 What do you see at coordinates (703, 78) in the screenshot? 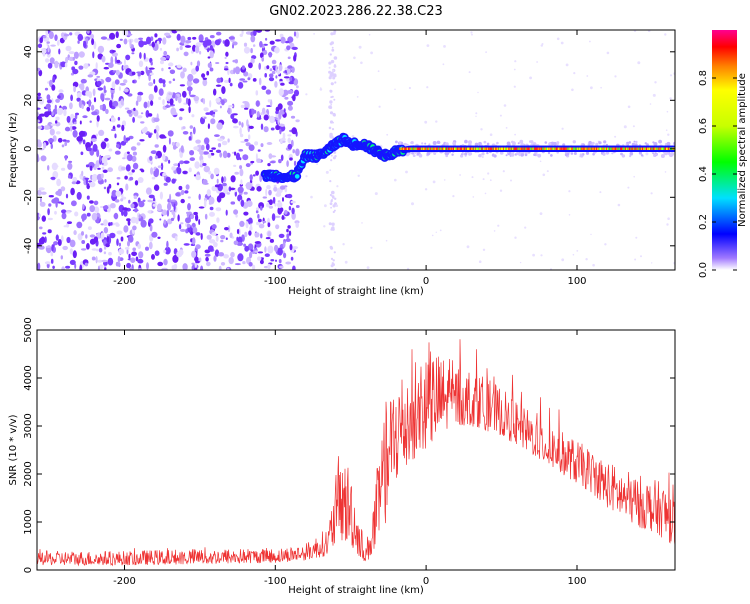
I see `colorbar-tick-label: 0.8` at bounding box center [703, 78].